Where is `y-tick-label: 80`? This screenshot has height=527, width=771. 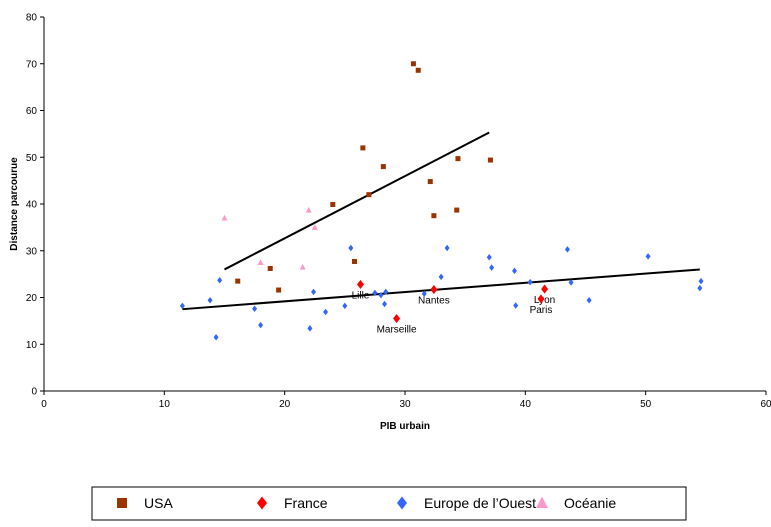 y-tick-label: 80 is located at coordinates (32, 18).